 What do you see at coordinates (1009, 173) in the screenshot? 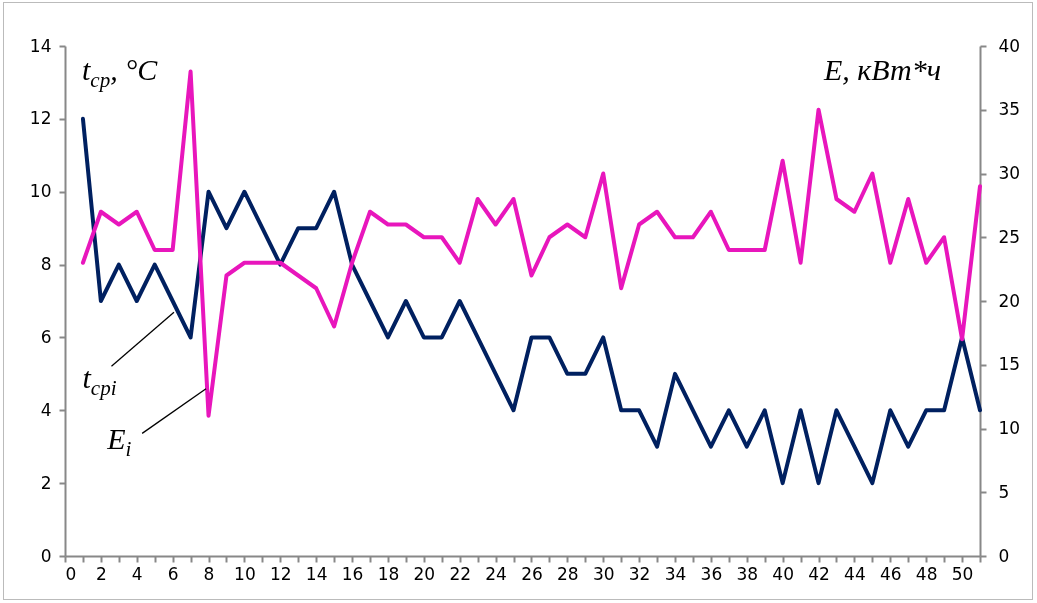
I see `y2-tick-label: 30` at bounding box center [1009, 173].